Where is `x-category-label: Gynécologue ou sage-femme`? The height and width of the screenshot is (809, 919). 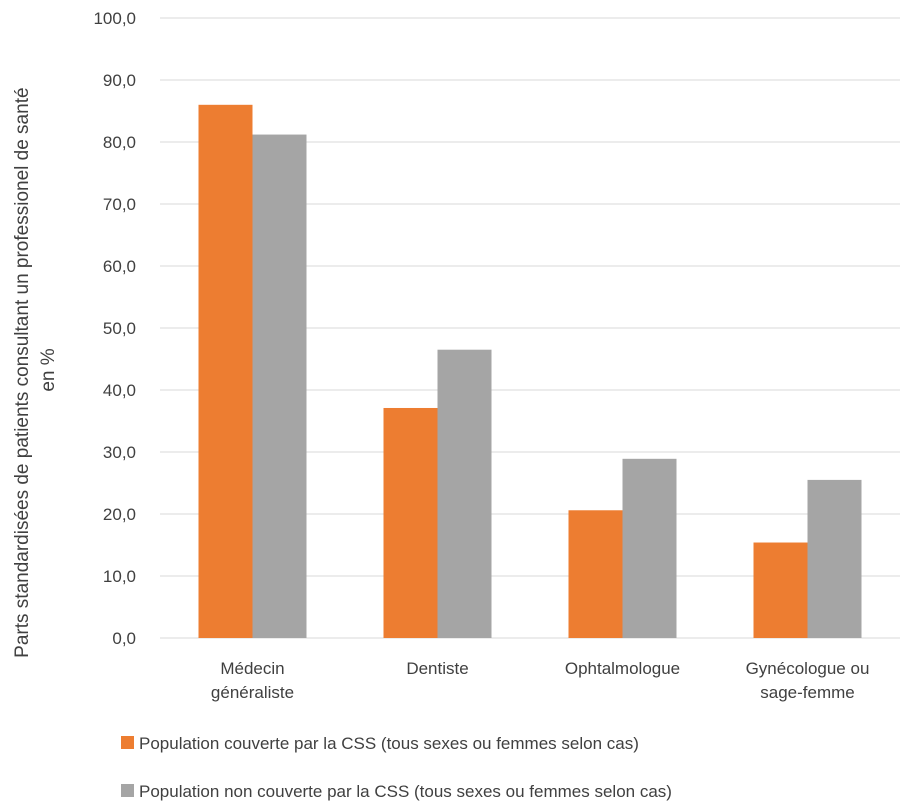
x-category-label: Gynécologue ou sage-femme is located at coordinates (808, 680).